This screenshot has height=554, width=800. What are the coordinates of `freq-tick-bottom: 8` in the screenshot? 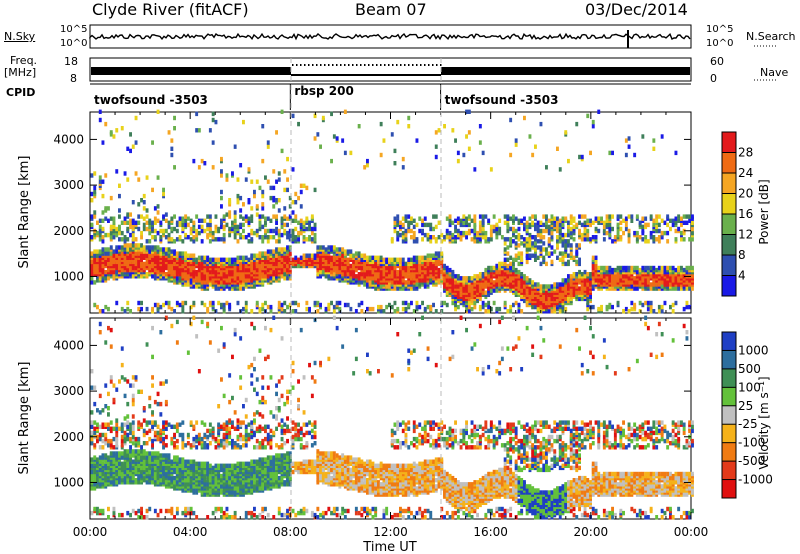 It's located at (73, 78).